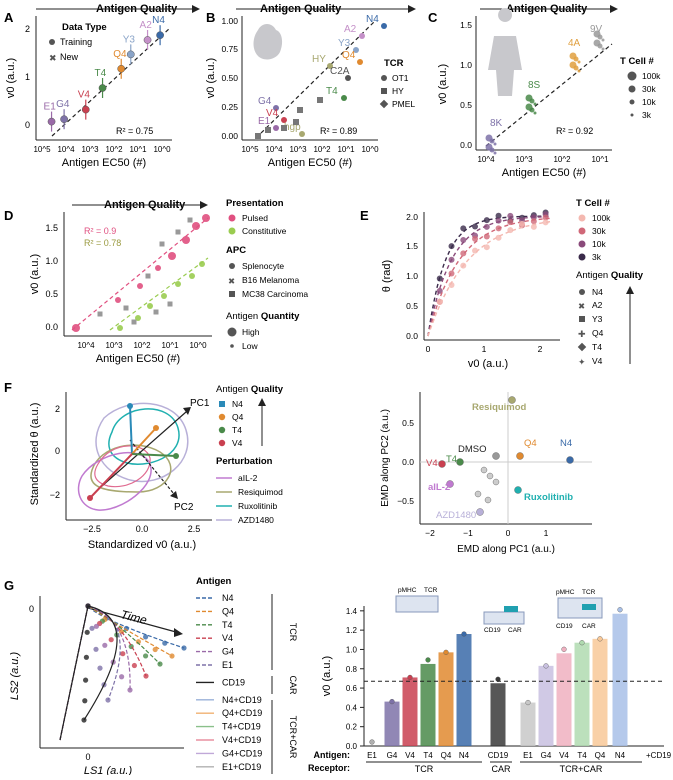  I want to click on panel-e-xtick-0: 0, so click(428, 349).